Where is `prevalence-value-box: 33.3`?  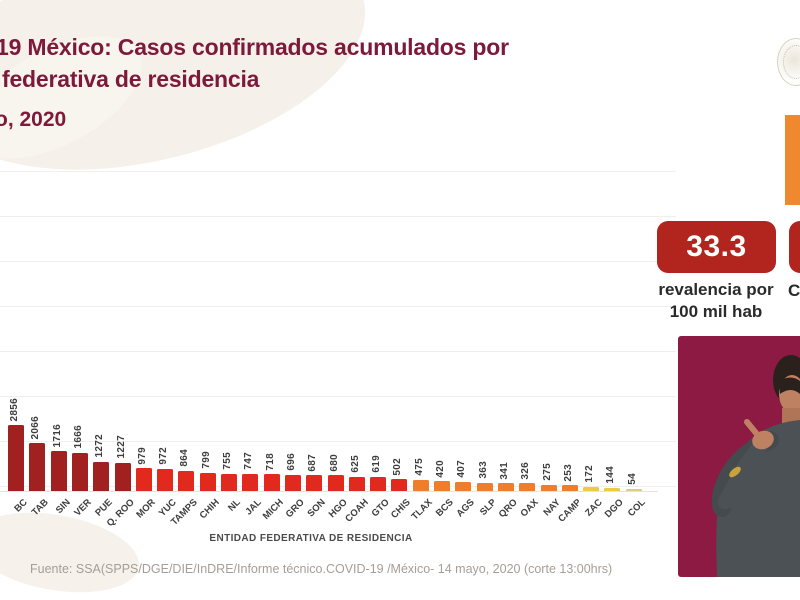 prevalence-value-box: 33.3 is located at coordinates (716, 247).